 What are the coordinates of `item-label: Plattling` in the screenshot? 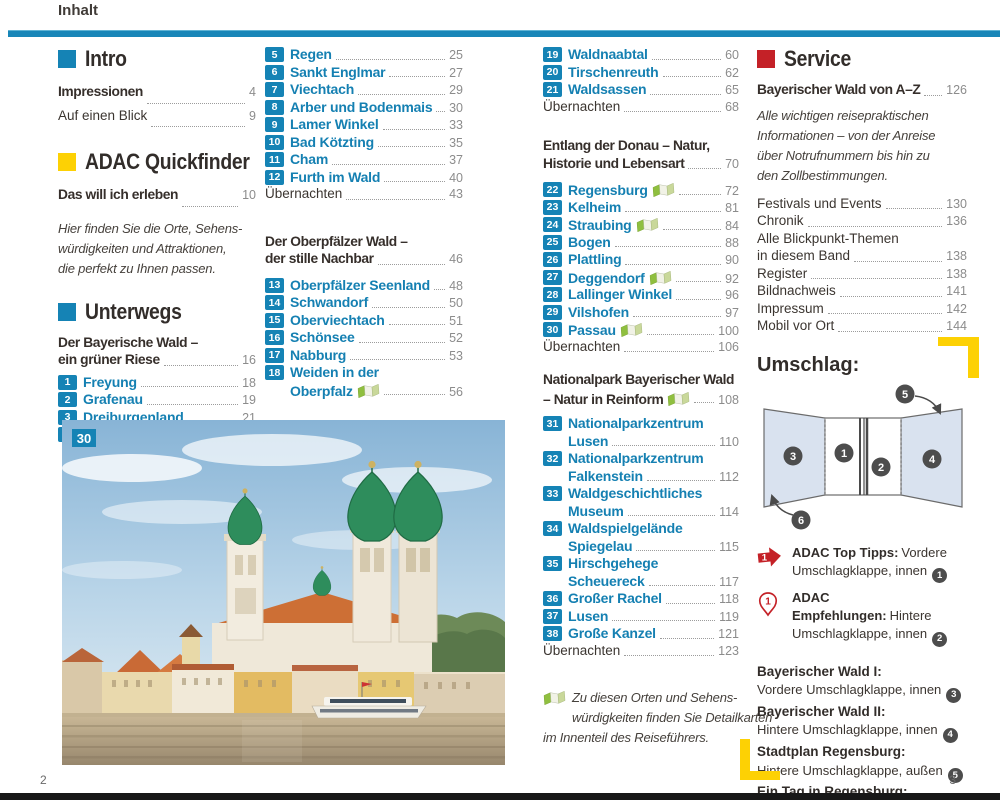 It's located at (595, 259).